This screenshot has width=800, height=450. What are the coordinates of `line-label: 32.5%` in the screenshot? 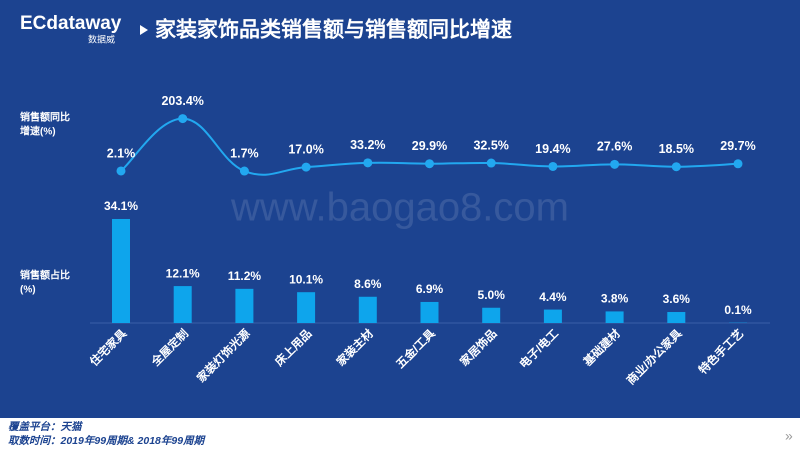 It's located at (490, 145).